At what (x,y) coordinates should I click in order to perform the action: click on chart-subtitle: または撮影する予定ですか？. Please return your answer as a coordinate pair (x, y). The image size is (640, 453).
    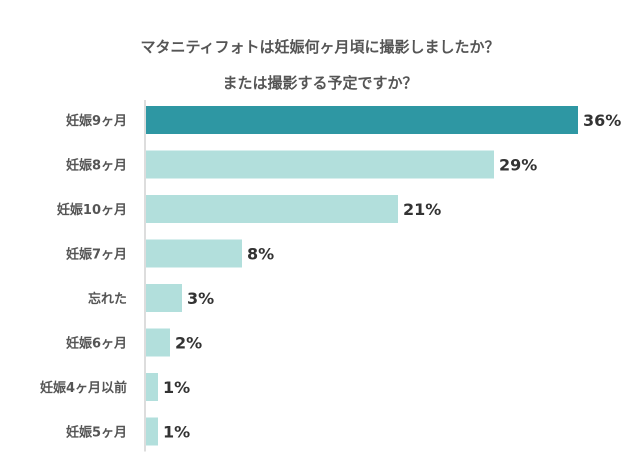
    Looking at the image, I should click on (320, 83).